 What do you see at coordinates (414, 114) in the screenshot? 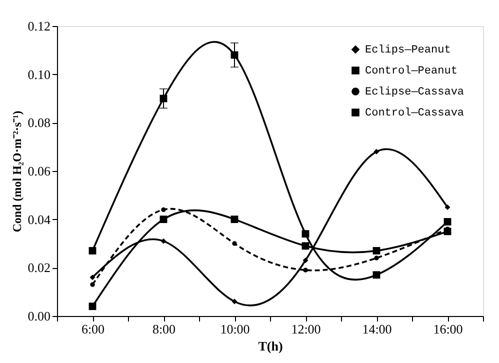
I see `legend-label: Control—Cassava` at bounding box center [414, 114].